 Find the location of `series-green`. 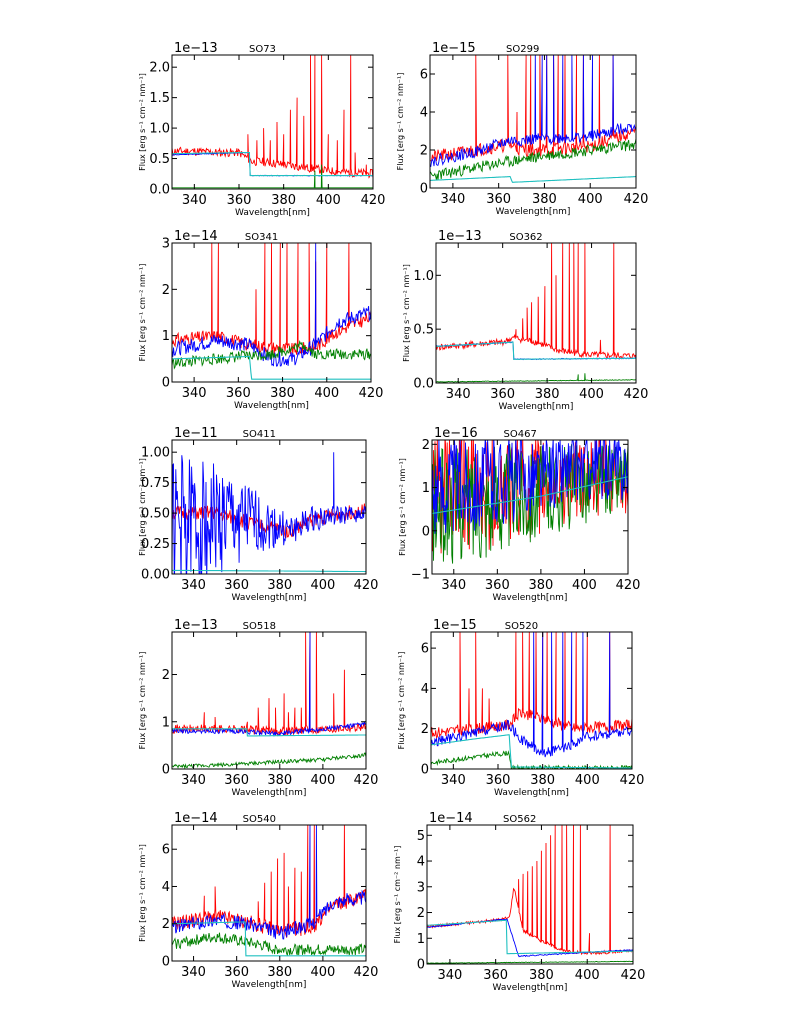

series-green is located at coordinates (269, 944).